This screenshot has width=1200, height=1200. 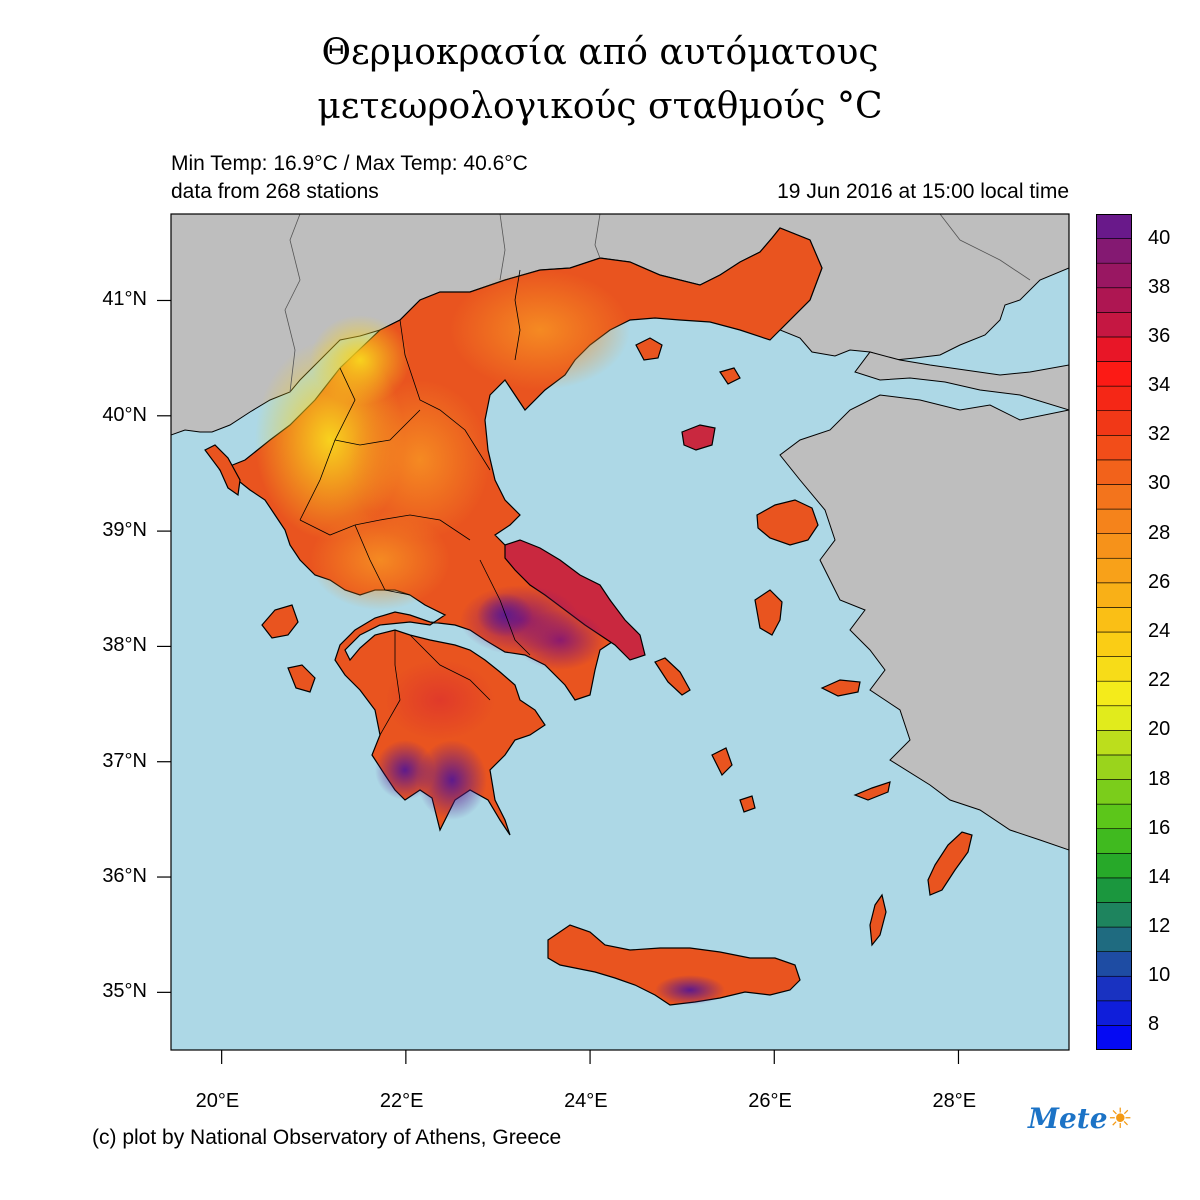 I want to click on land-kos, so click(x=872, y=791).